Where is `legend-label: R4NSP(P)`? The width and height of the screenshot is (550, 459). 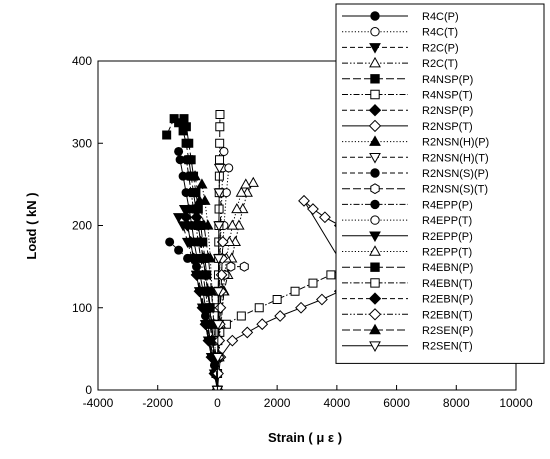
legend-label: R4NSP(P) is located at coordinates (447, 80).